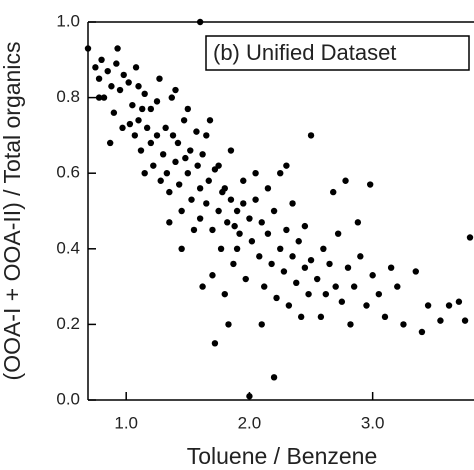 The image size is (474, 470). What do you see at coordinates (68, 247) in the screenshot?
I see `y-tick-label: 0.4` at bounding box center [68, 247].